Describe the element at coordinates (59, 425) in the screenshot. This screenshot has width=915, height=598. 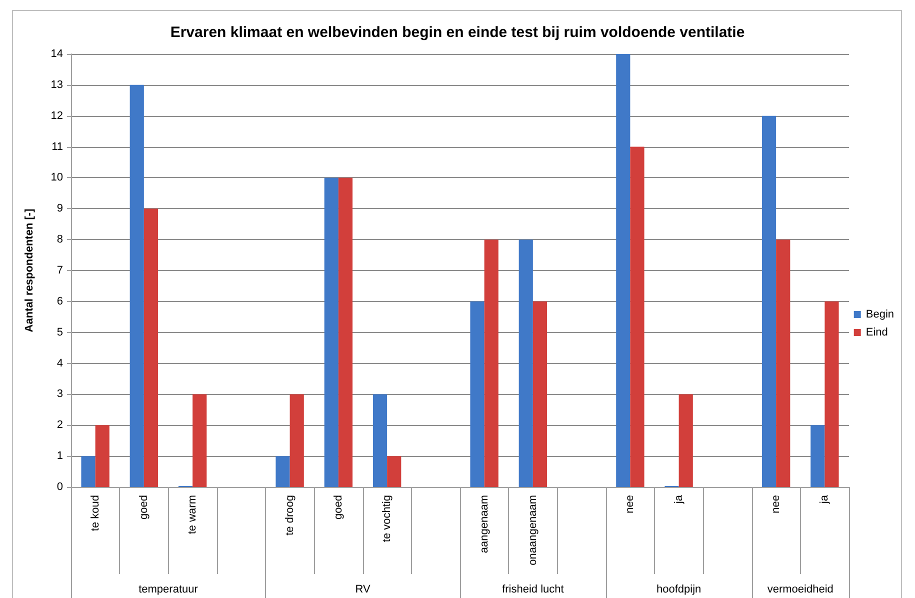
I see `y-tick-label: 2` at that location.